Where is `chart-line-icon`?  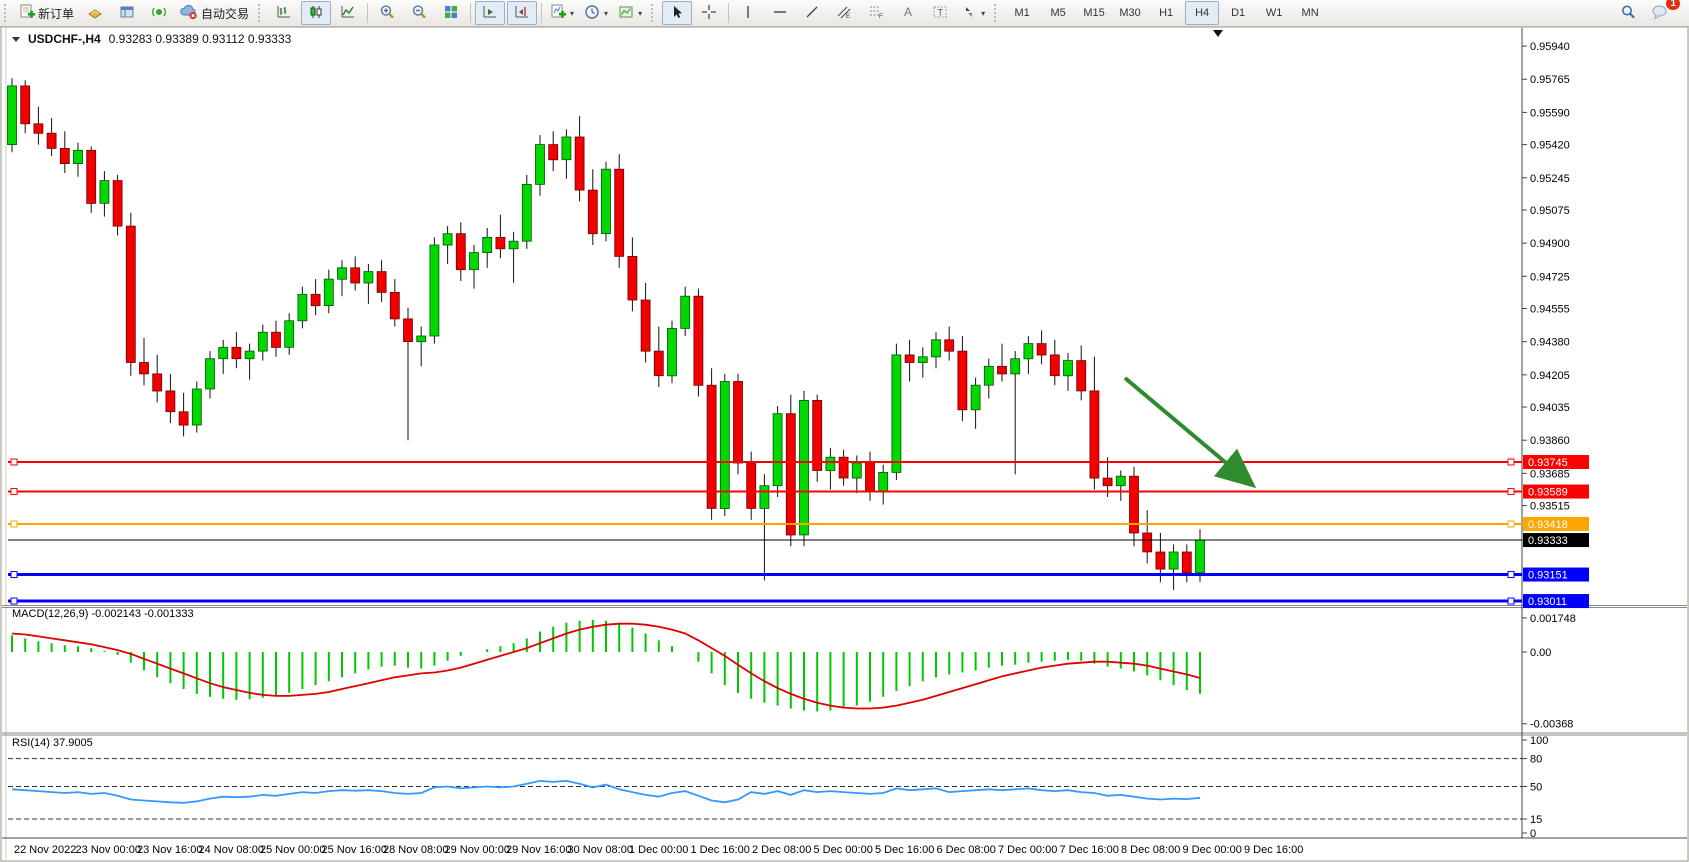
chart-line-icon is located at coordinates (348, 13).